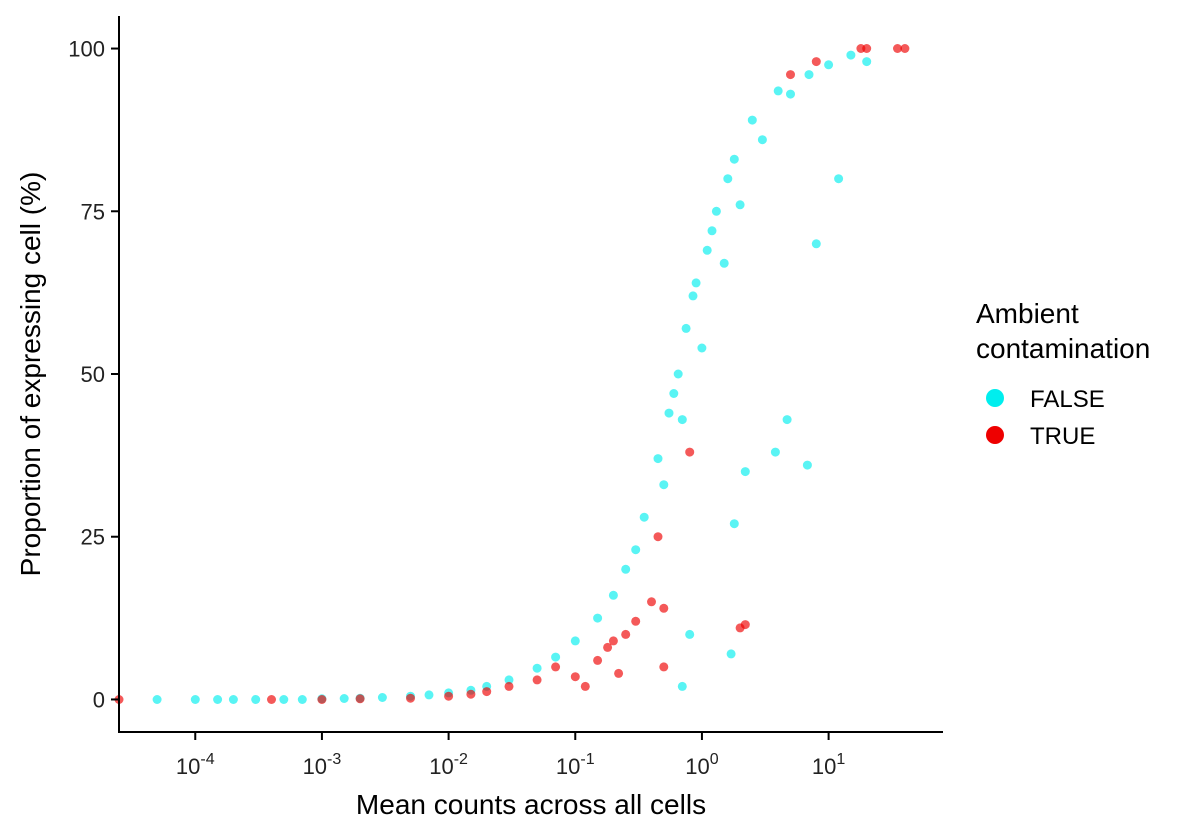 The width and height of the screenshot is (1200, 840). Describe the element at coordinates (207, 759) in the screenshot. I see `x-tick-exp-0: -4` at that location.